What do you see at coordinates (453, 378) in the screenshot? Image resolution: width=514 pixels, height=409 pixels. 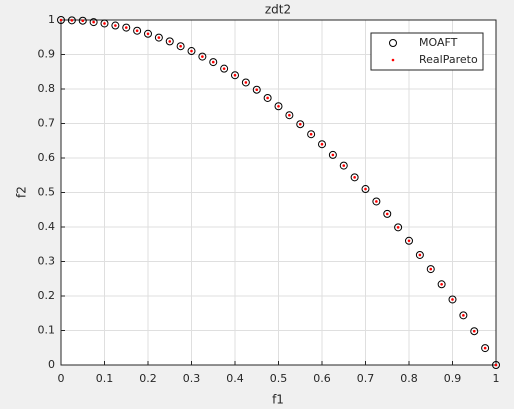 I see `x-tick-label: 0.9` at bounding box center [453, 378].